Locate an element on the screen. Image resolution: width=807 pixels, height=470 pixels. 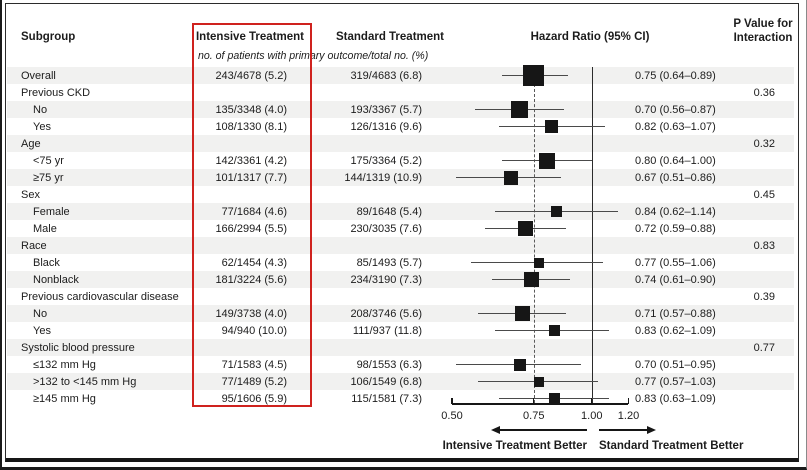
intensive-better-label: Intensive Treatment Better is located at coordinates (514, 446).